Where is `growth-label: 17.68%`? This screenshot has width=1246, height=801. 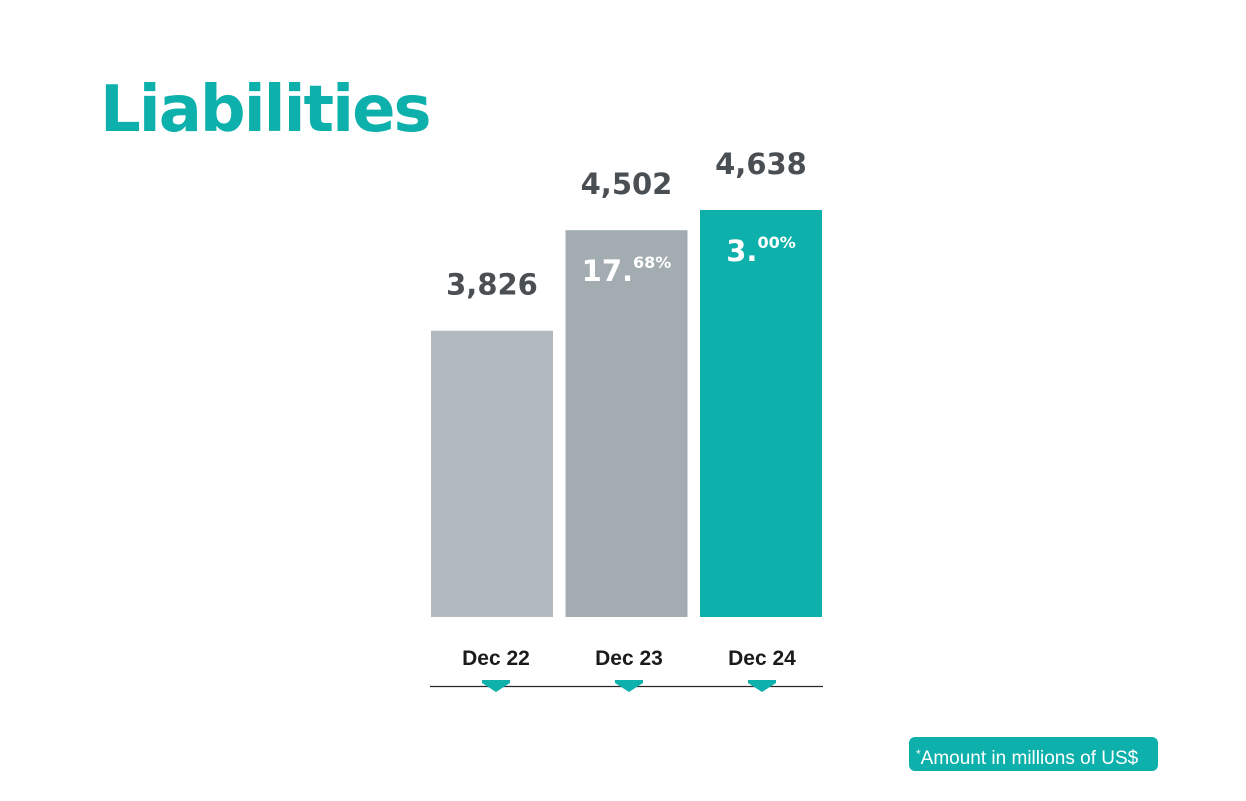
growth-label: 17.68% is located at coordinates (627, 270).